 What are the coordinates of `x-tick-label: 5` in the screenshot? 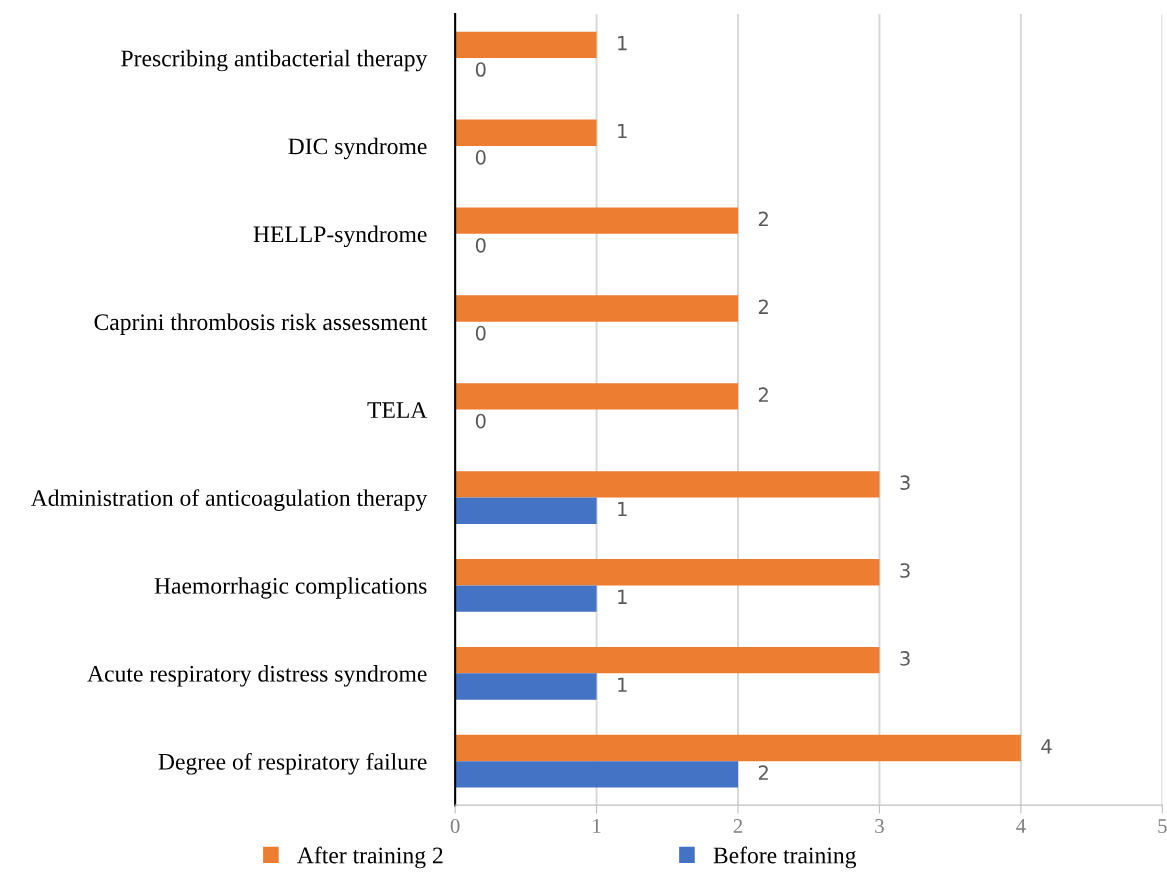 It's located at (1162, 826).